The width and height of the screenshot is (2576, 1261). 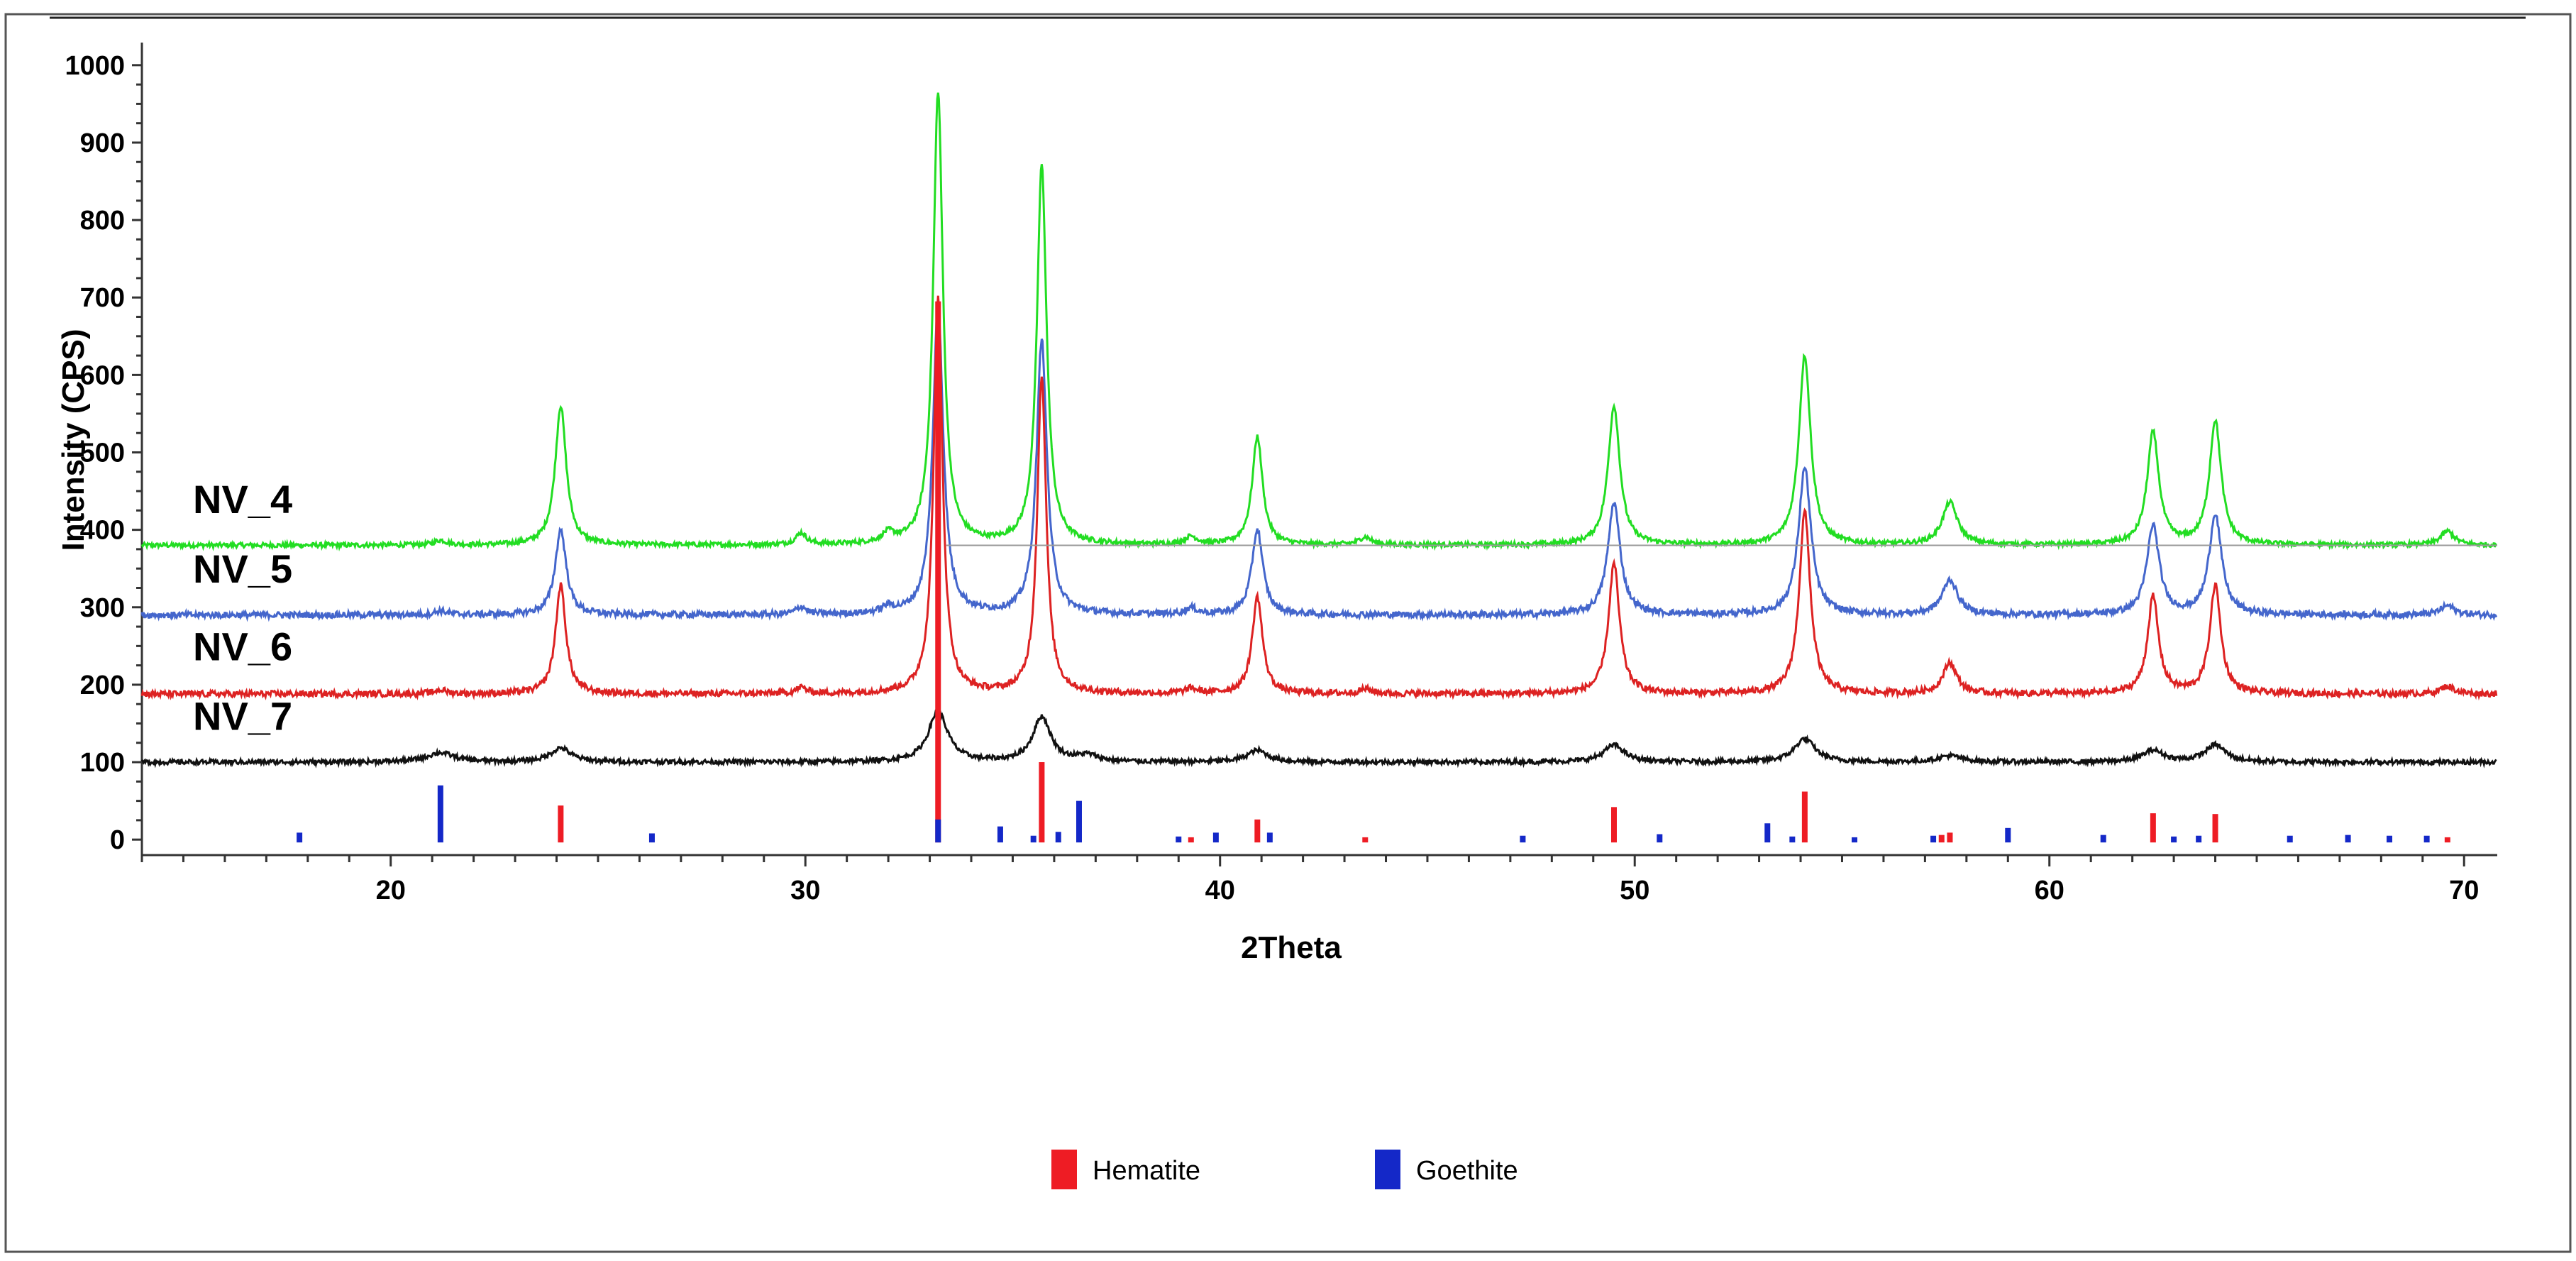 I want to click on x-axis-title: 2Theta, so click(x=1291, y=947).